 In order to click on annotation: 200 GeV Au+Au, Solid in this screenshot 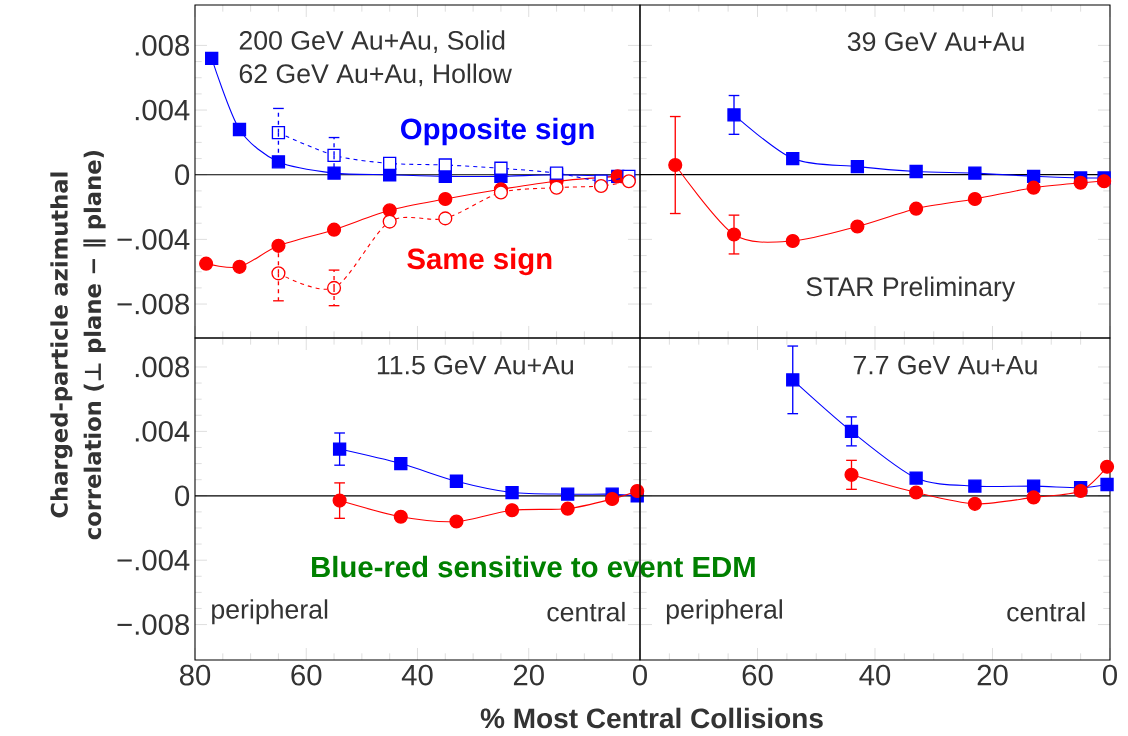, I will do `click(372, 41)`.